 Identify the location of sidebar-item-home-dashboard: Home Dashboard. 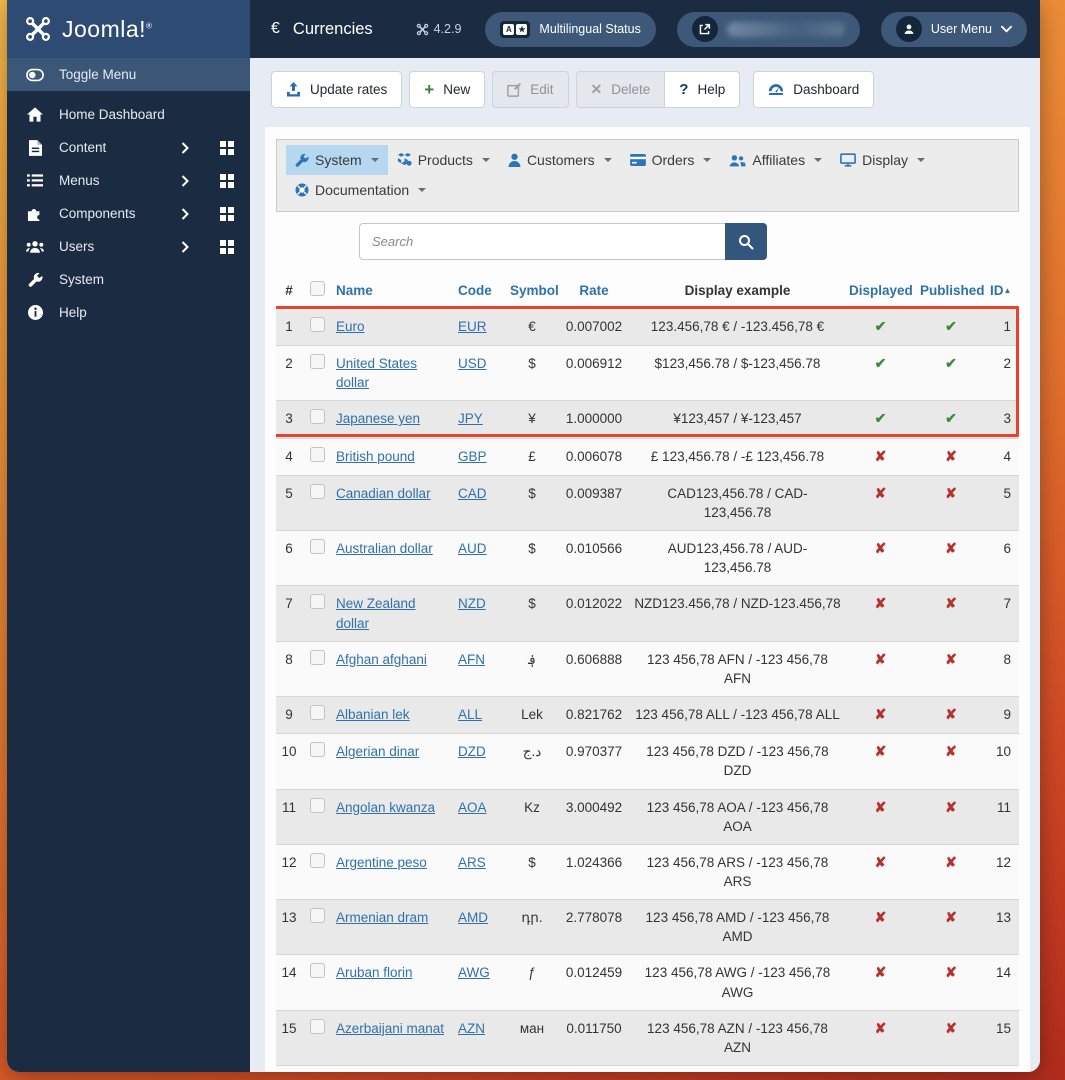
(128, 114).